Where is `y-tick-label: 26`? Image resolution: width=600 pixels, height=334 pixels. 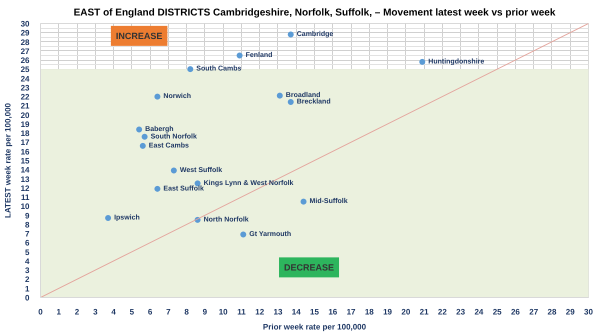
y-tick-label: 26 is located at coordinates (25, 61).